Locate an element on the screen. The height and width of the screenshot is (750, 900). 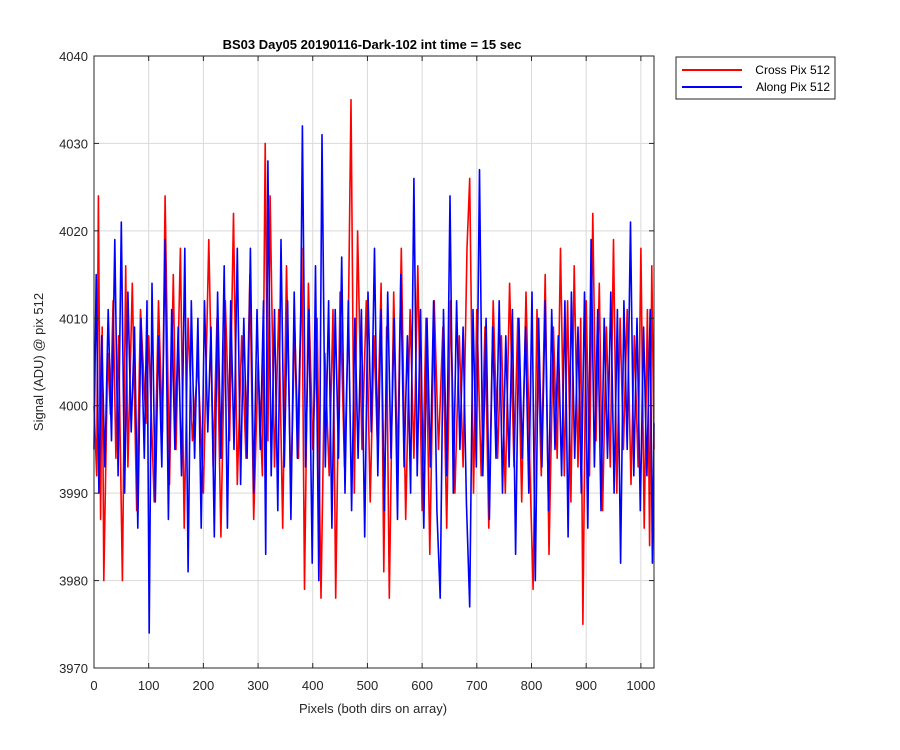
legend: Cross Pix 512 Along Pix 512 is located at coordinates (755, 78).